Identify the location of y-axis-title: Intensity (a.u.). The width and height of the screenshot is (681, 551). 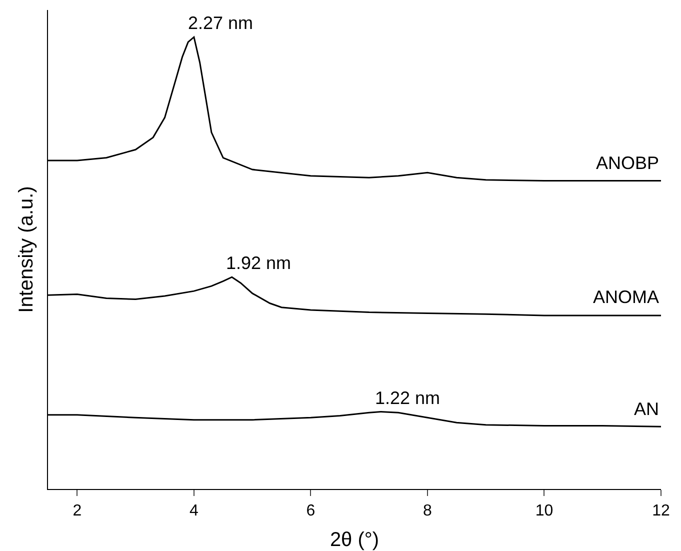
(26, 249).